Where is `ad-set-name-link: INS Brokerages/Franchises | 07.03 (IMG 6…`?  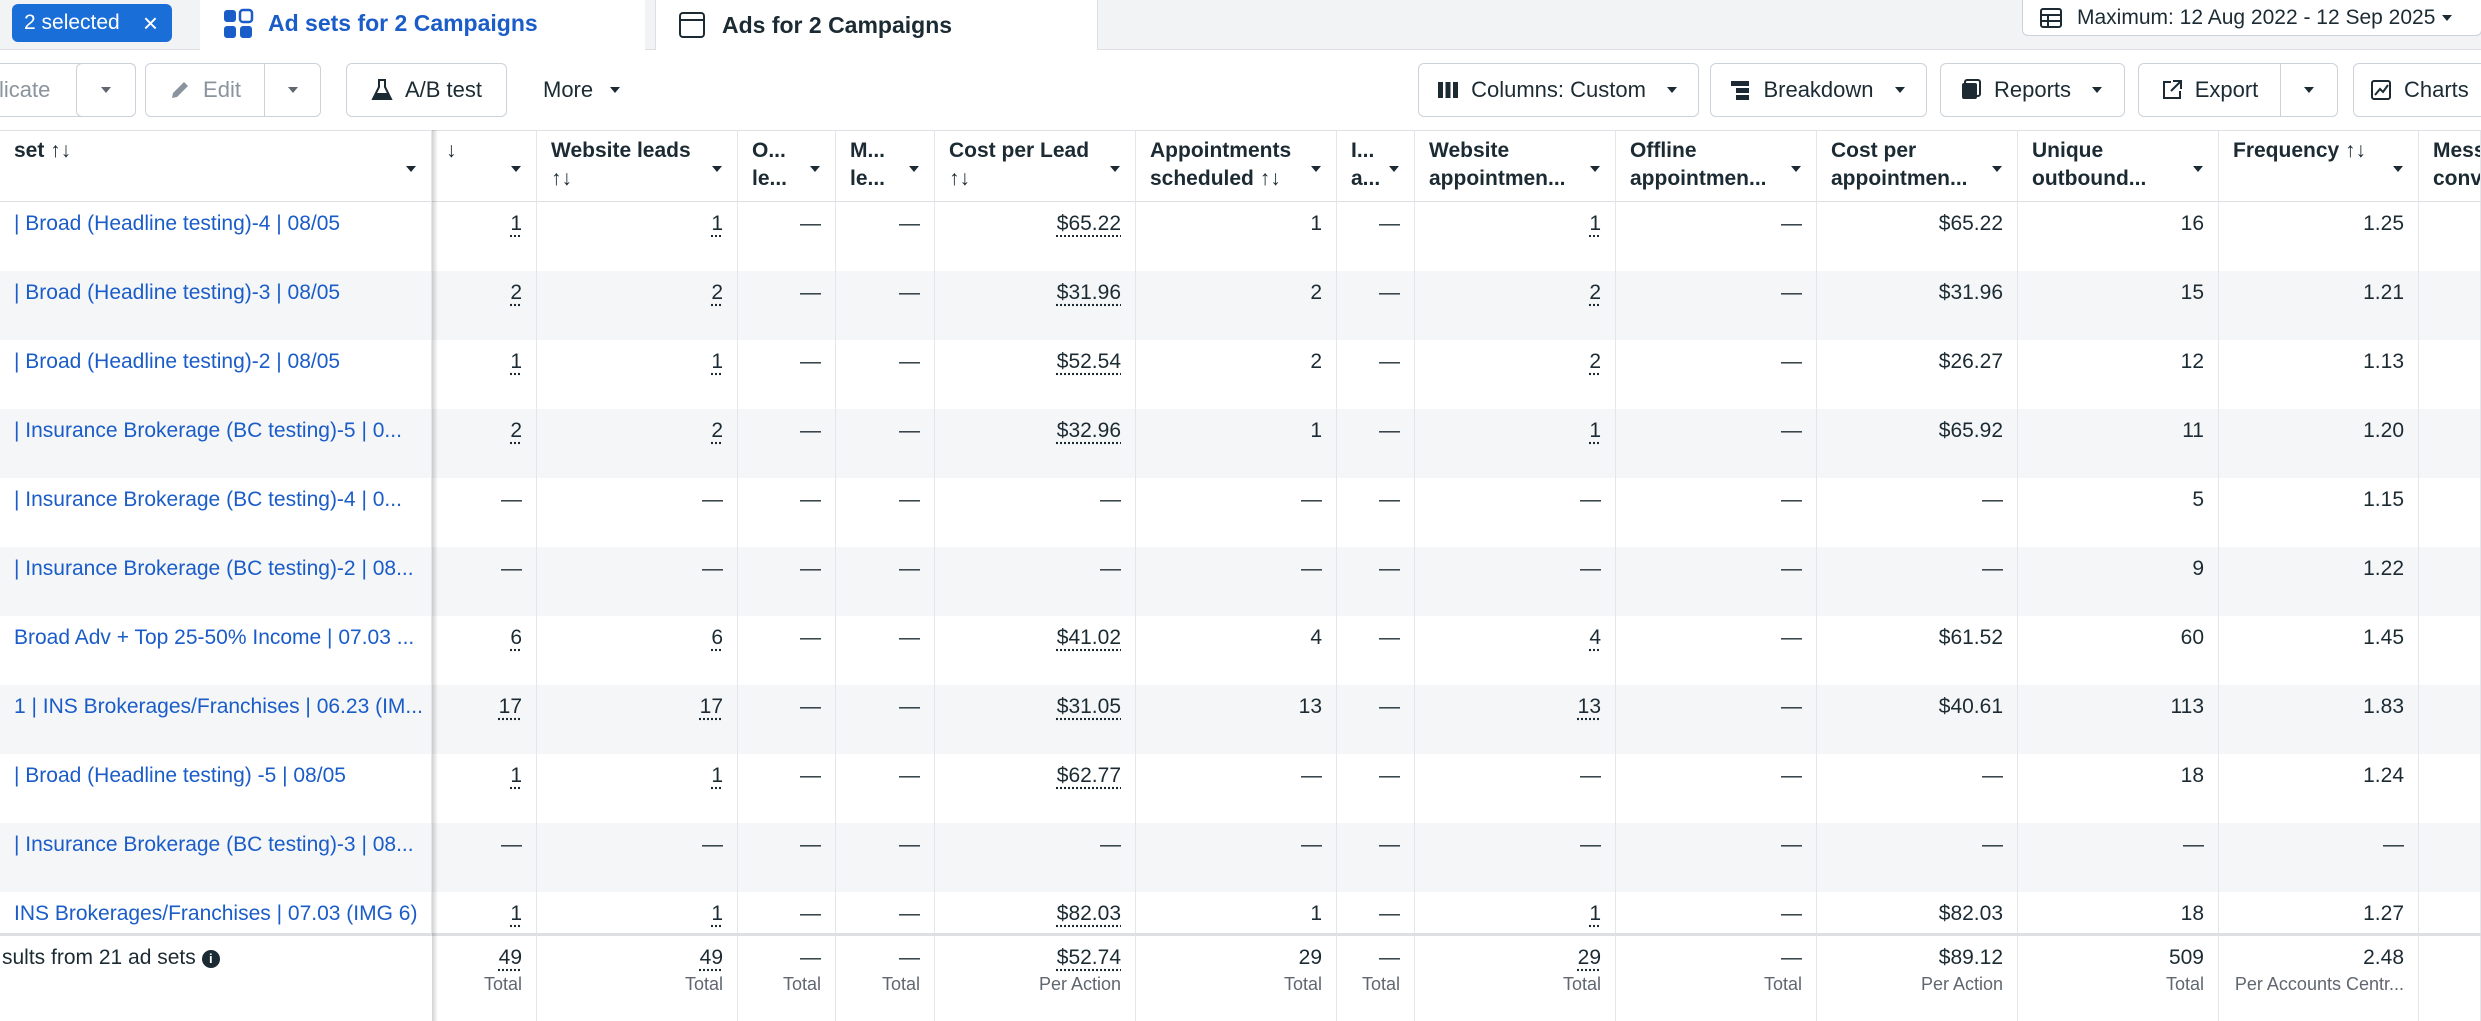
ad-set-name-link: INS Brokerages/Franchises | 07.03 (IMG 6… is located at coordinates (216, 913).